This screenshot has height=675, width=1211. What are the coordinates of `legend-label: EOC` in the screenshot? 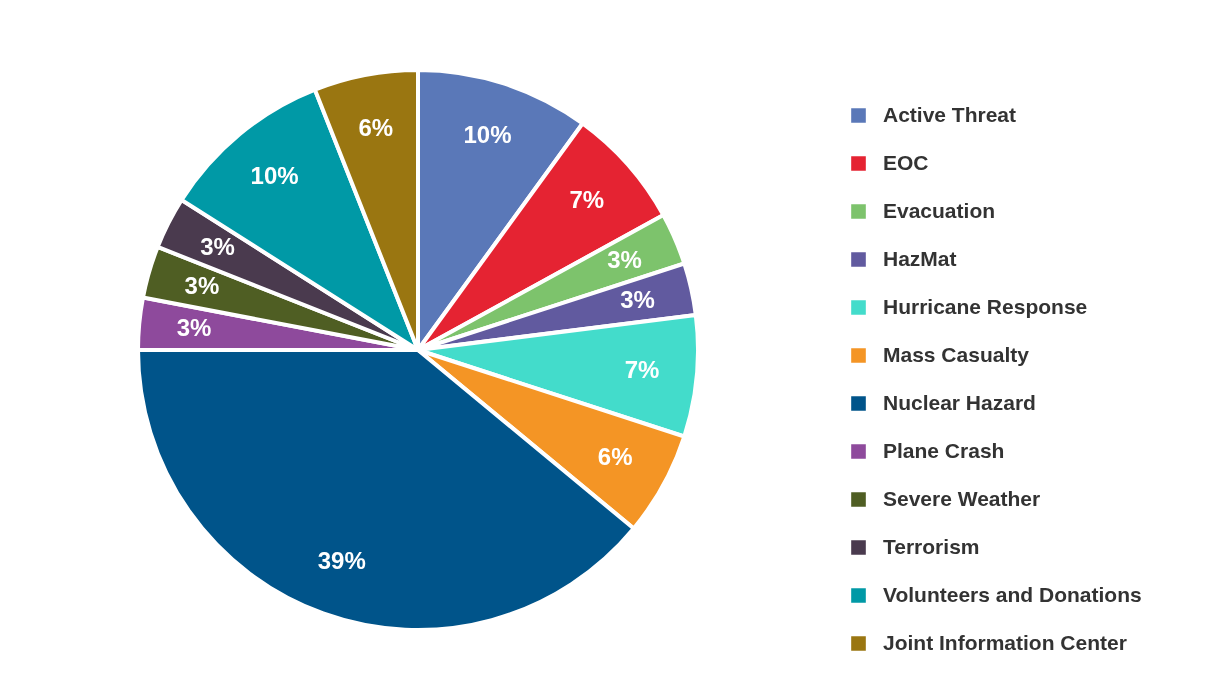 It's located at (906, 162).